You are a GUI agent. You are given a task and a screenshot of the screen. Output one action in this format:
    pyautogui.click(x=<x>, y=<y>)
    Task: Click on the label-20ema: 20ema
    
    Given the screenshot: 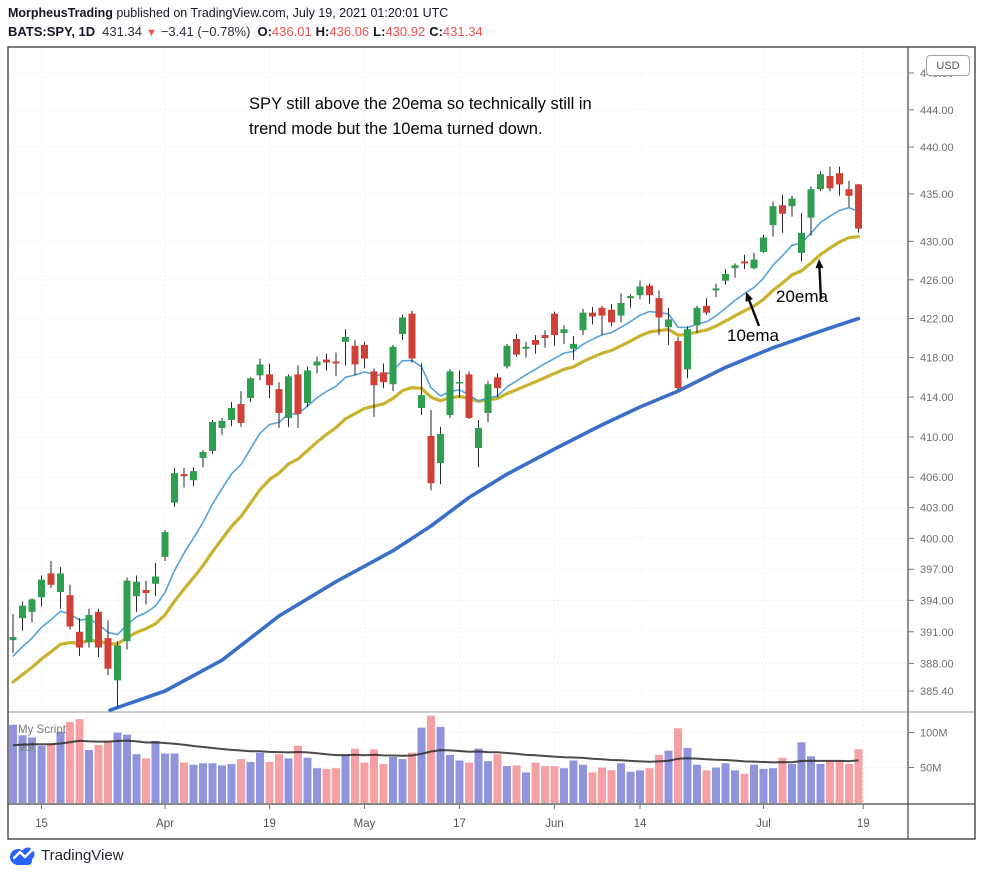 What is the action you would take?
    pyautogui.click(x=802, y=296)
    